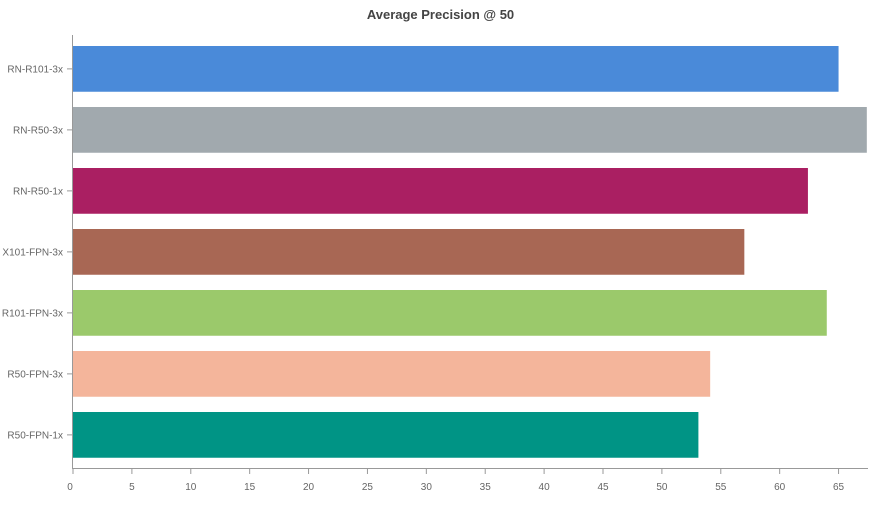 The height and width of the screenshot is (510, 891). Describe the element at coordinates (35, 374) in the screenshot. I see `y-tick-label: R50-FPN-3x` at that location.